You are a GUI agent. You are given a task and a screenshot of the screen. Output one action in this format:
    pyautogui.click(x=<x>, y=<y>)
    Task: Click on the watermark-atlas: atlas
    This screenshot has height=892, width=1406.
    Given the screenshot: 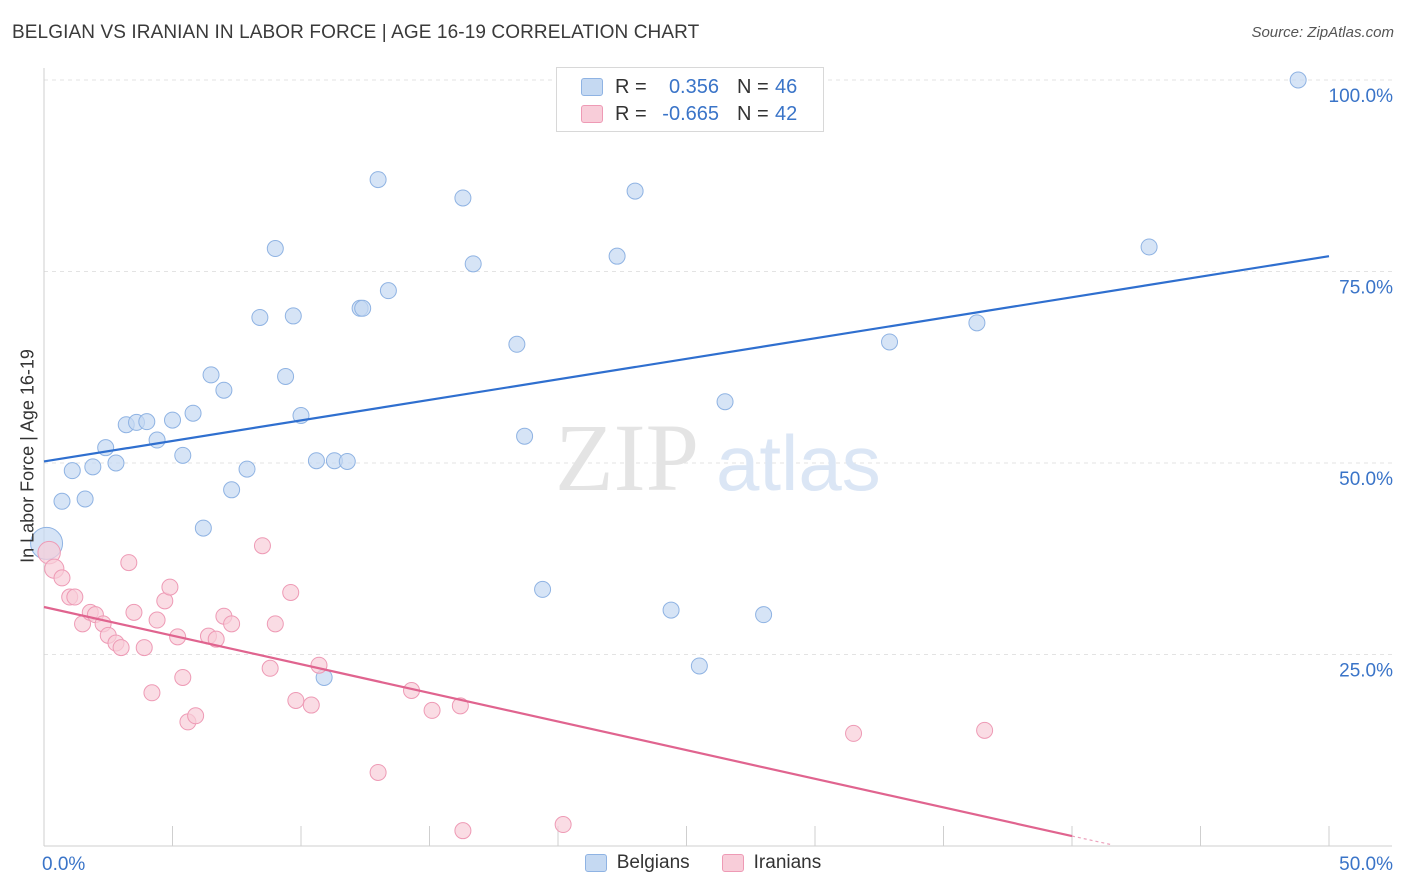 What is the action you would take?
    pyautogui.click(x=798, y=463)
    